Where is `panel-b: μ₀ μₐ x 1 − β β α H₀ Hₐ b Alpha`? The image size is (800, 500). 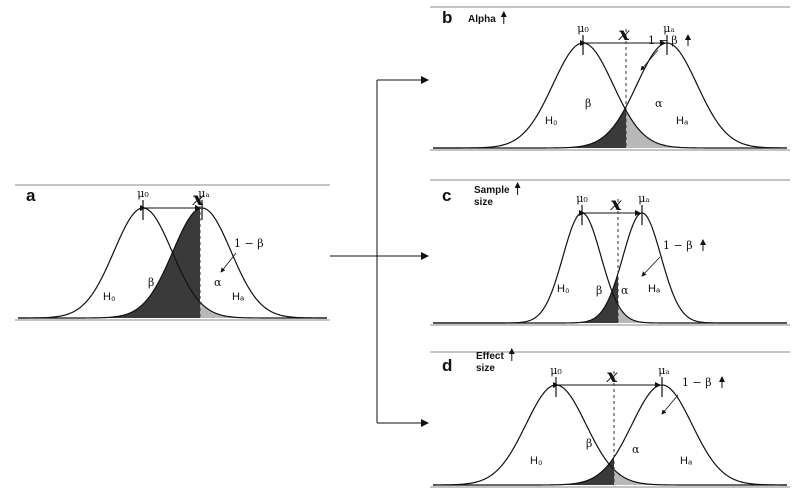 panel-b: μ₀ μₐ x 1 − β β α H₀ Hₐ b Alpha is located at coordinates (610, 78).